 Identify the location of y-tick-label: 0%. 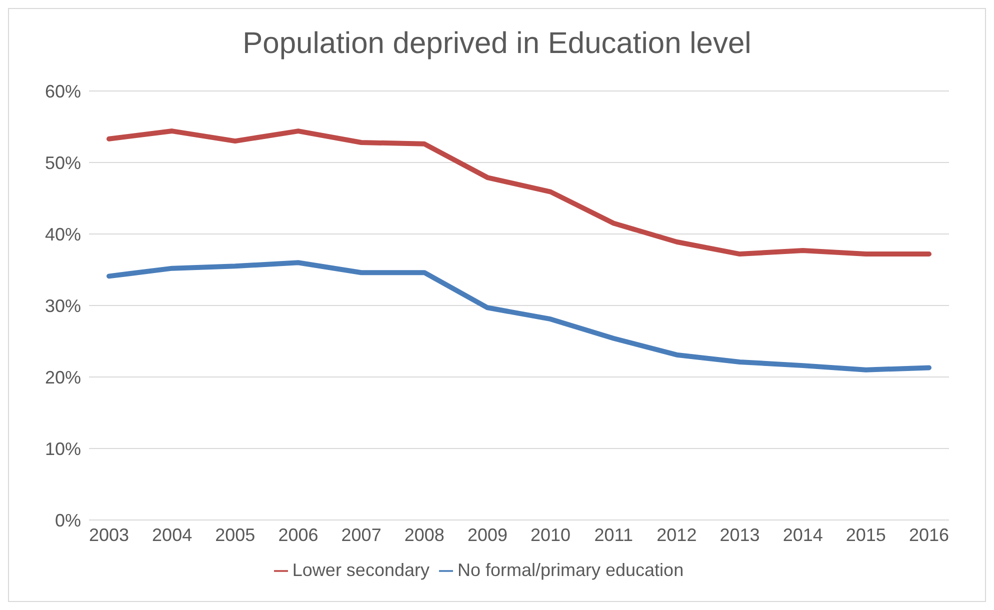
(67, 520).